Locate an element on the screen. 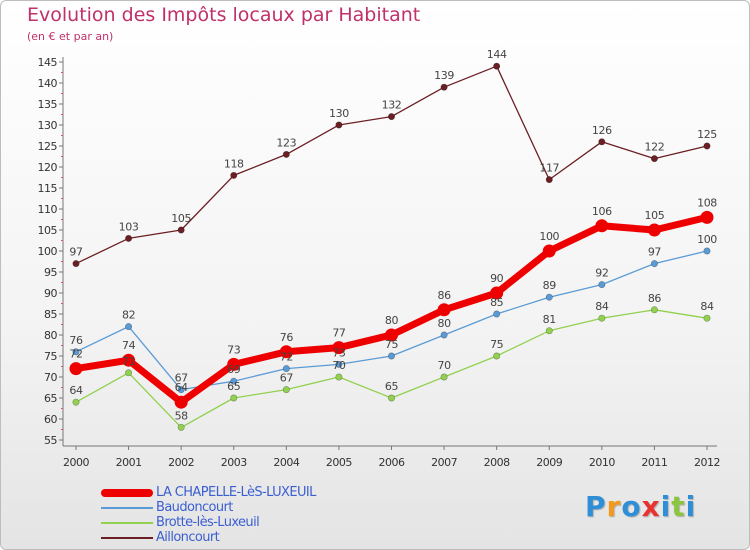  data-label: 108 is located at coordinates (707, 202).